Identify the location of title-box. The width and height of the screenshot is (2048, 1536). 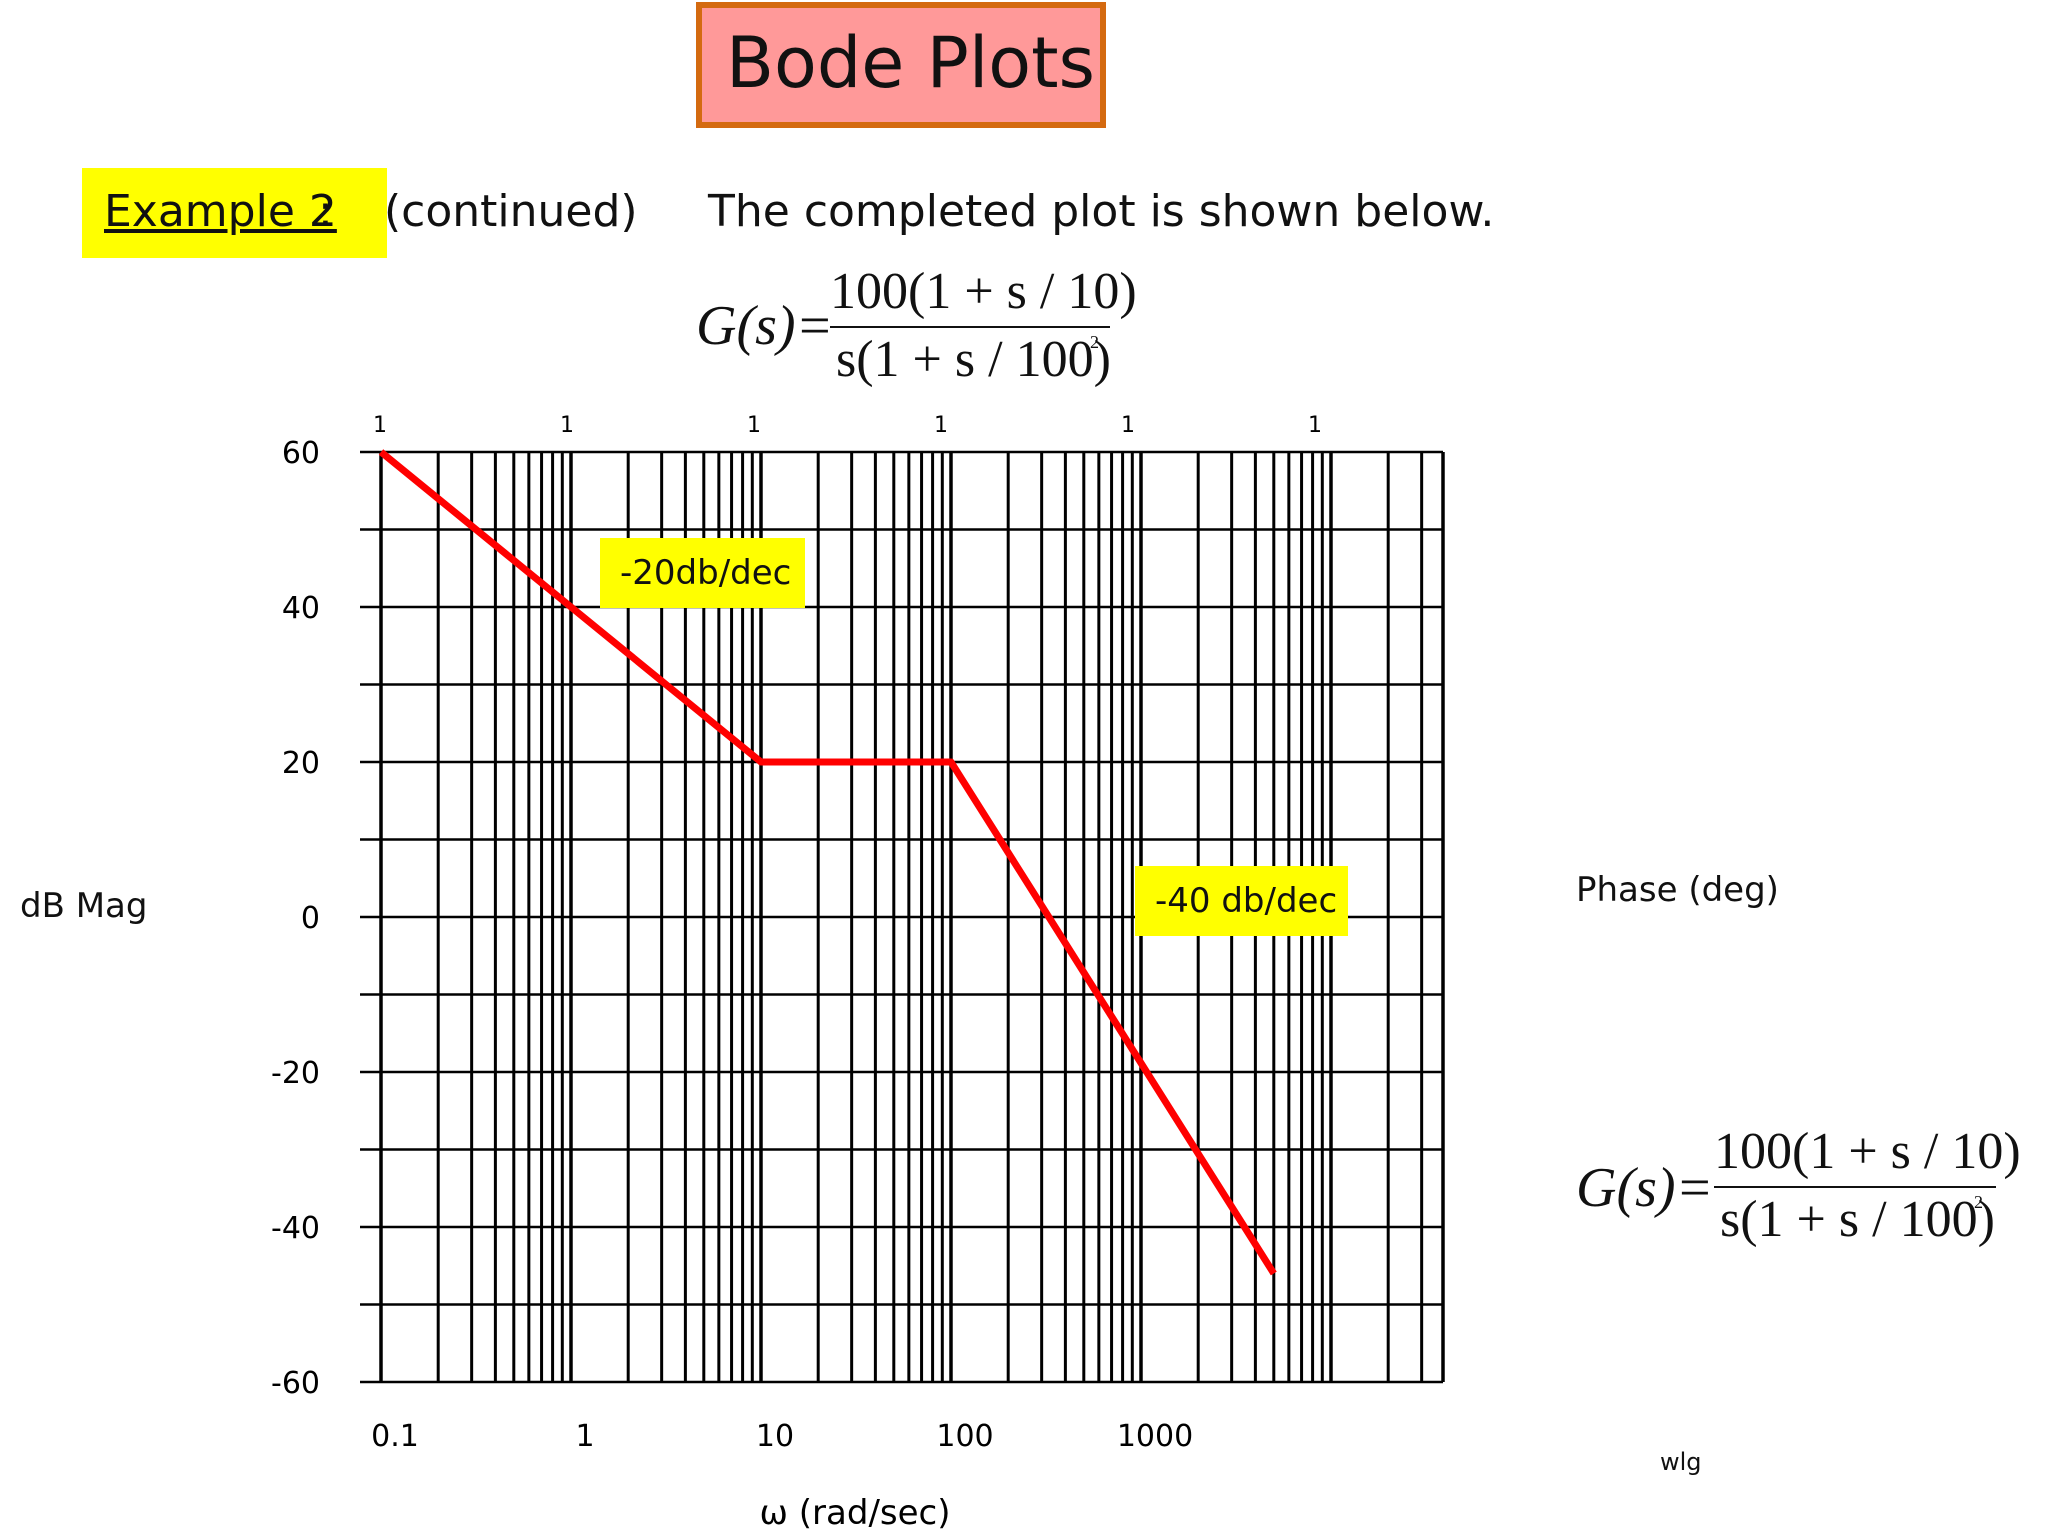
(901, 65).